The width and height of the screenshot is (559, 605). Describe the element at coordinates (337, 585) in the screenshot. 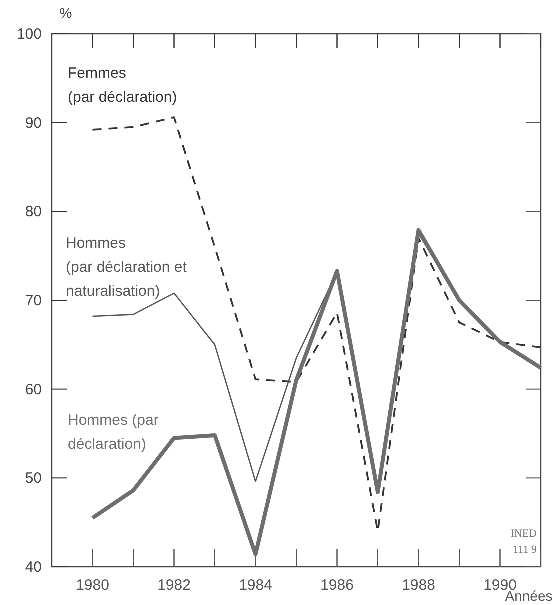

I see `x-tick-label: 1986` at that location.